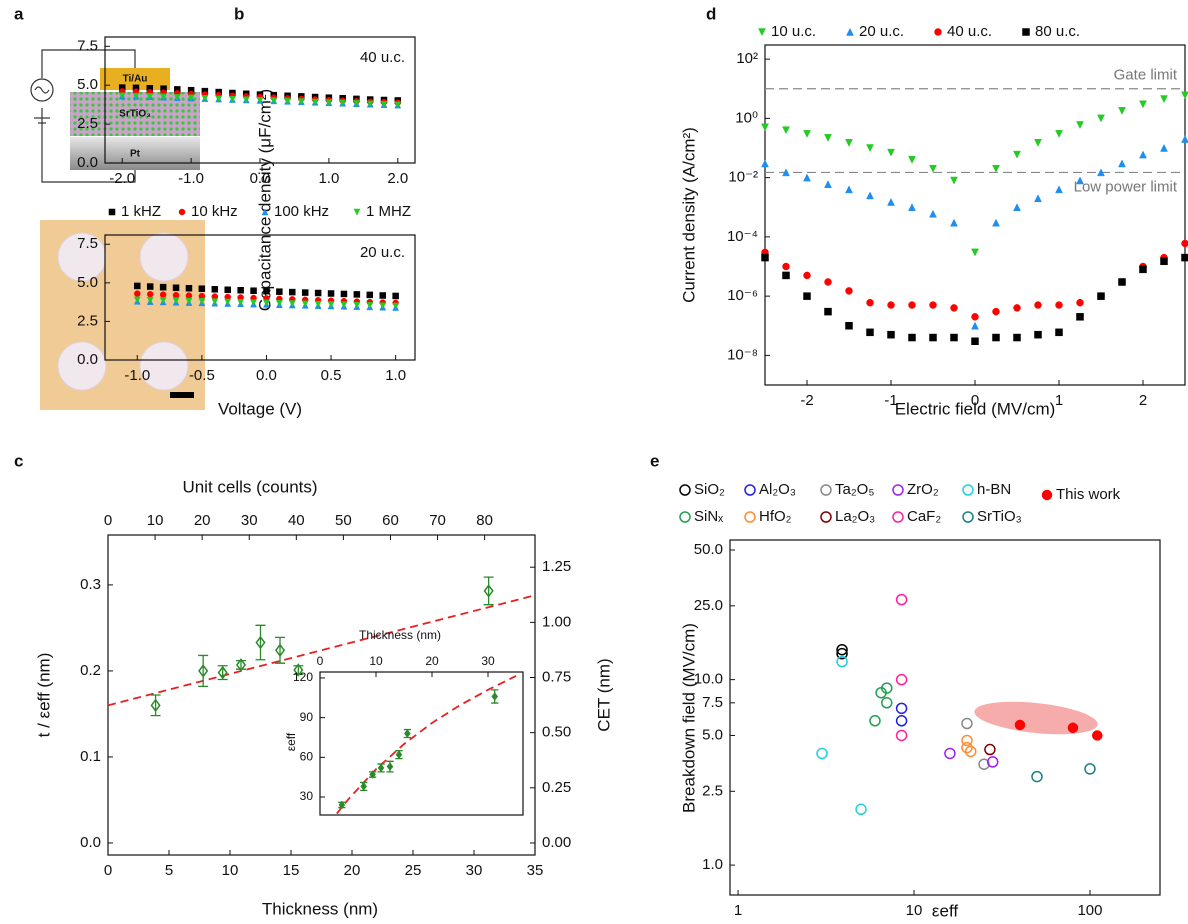 The height and width of the screenshot is (924, 1188). I want to click on x-tick-label: -0.5, so click(202, 375).